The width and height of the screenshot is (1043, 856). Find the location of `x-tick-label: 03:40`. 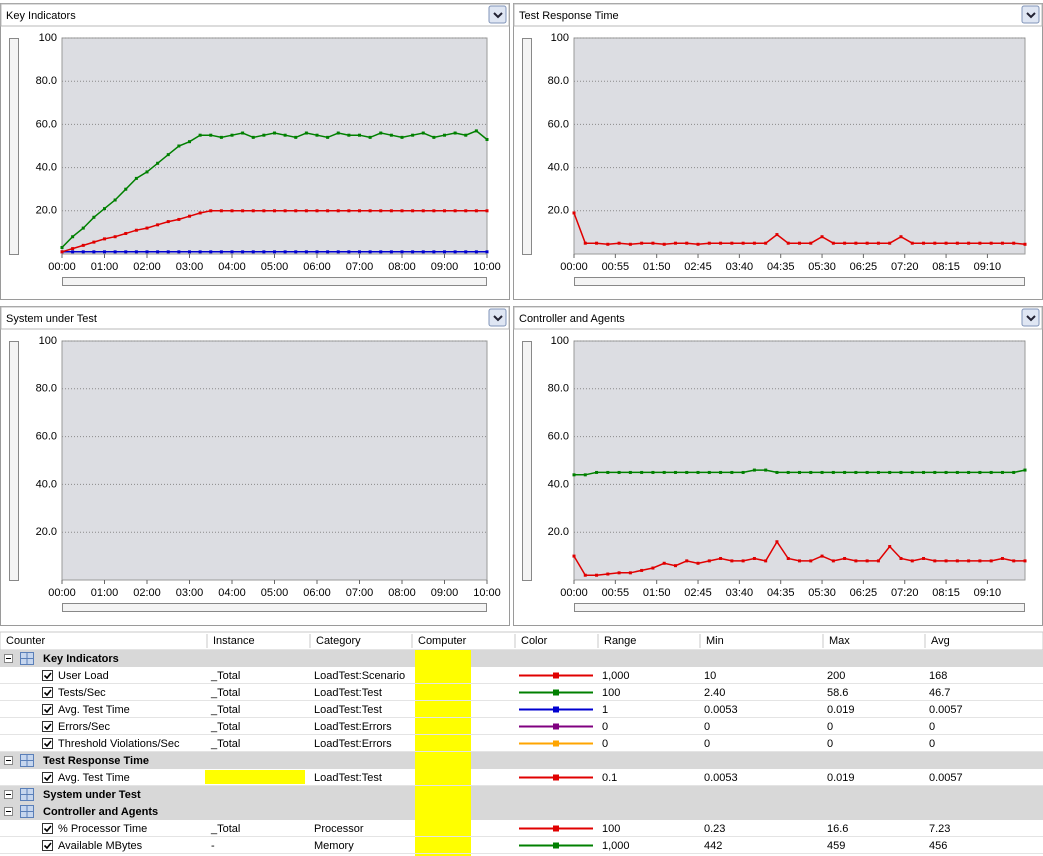

x-tick-label: 03:40 is located at coordinates (740, 593).